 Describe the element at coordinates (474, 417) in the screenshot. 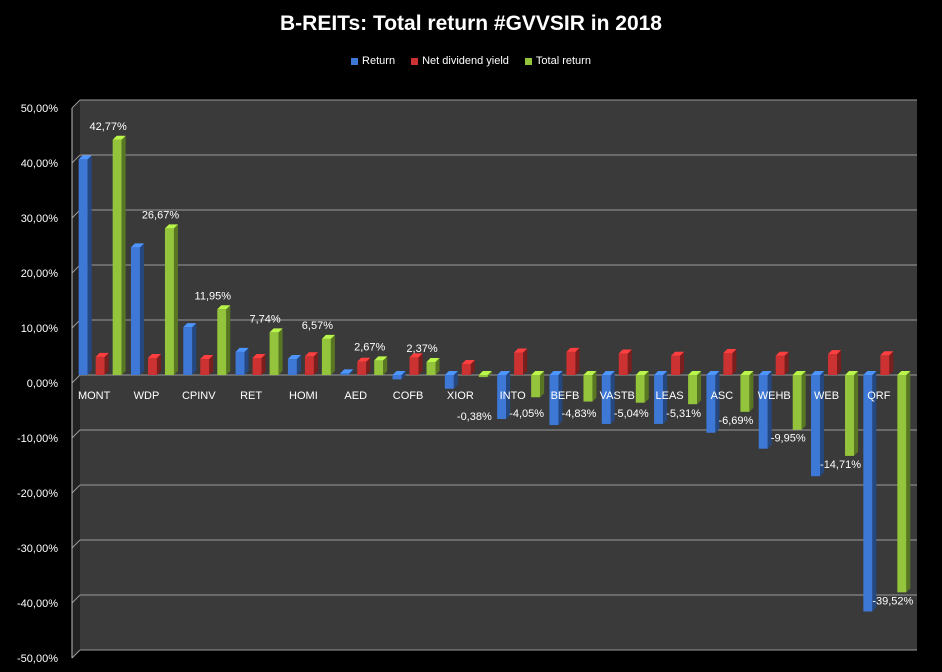

I see `data-label: -0,38%` at that location.